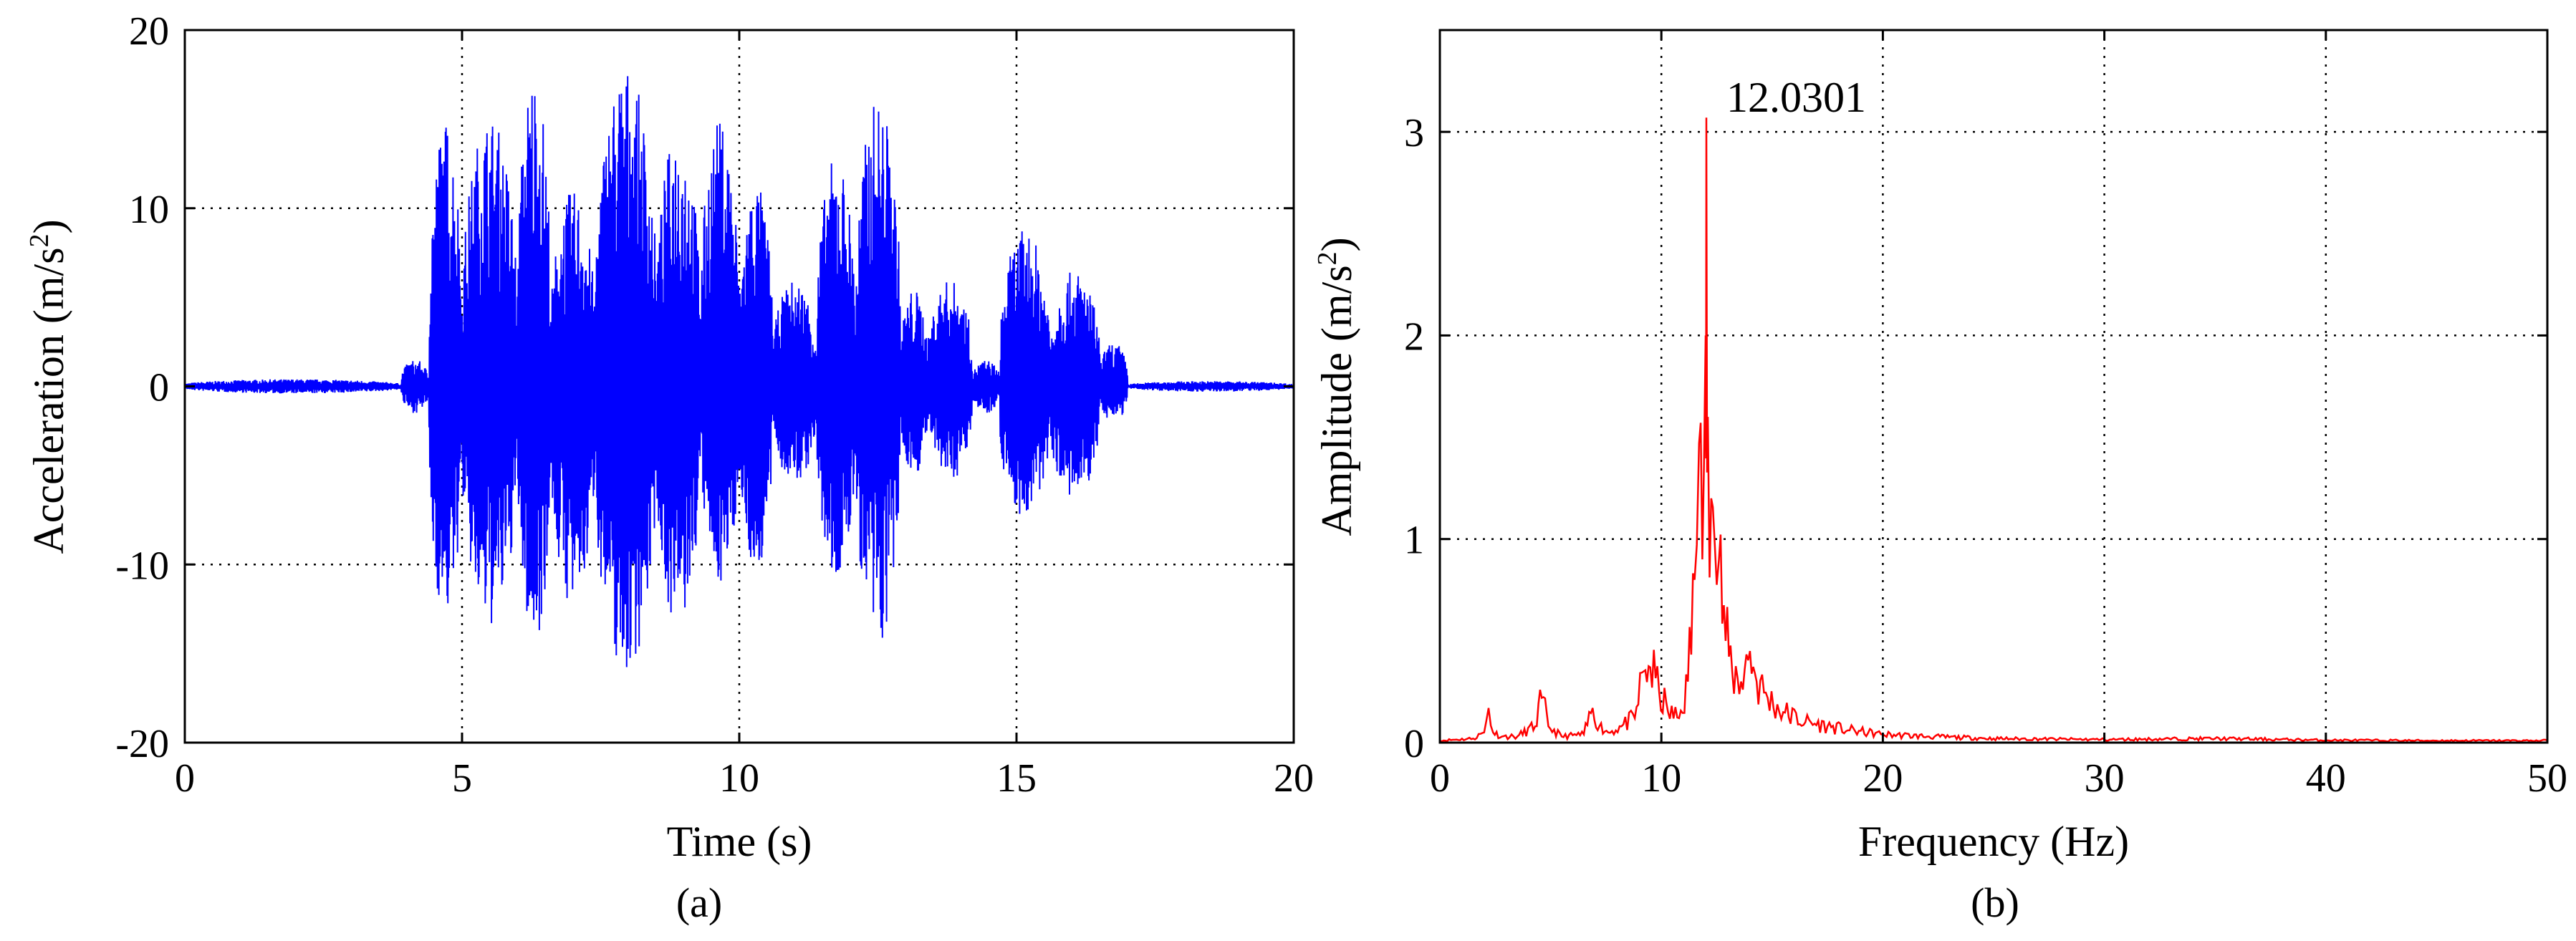 Image resolution: width=2576 pixels, height=941 pixels. I want to click on y-axis-label-b-sup: 2, so click(1327, 258).